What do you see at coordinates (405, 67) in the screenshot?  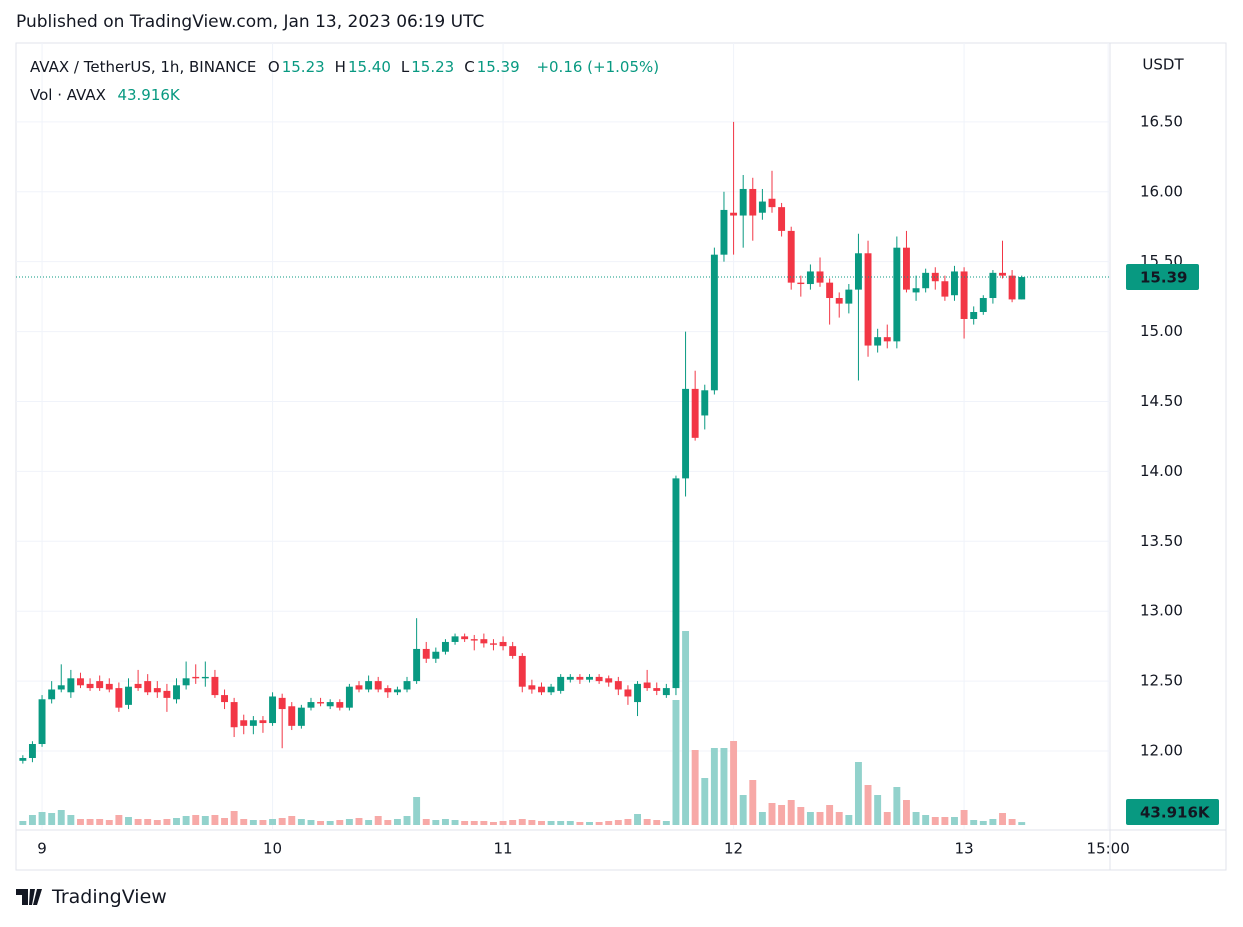 I see `ohlc-label: L` at bounding box center [405, 67].